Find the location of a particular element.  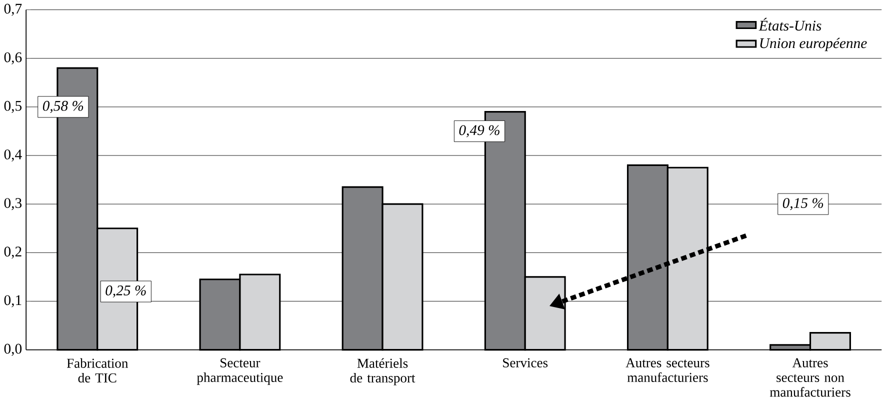

x-tick-label: Autres secteurs non manufacturiers is located at coordinates (810, 377).